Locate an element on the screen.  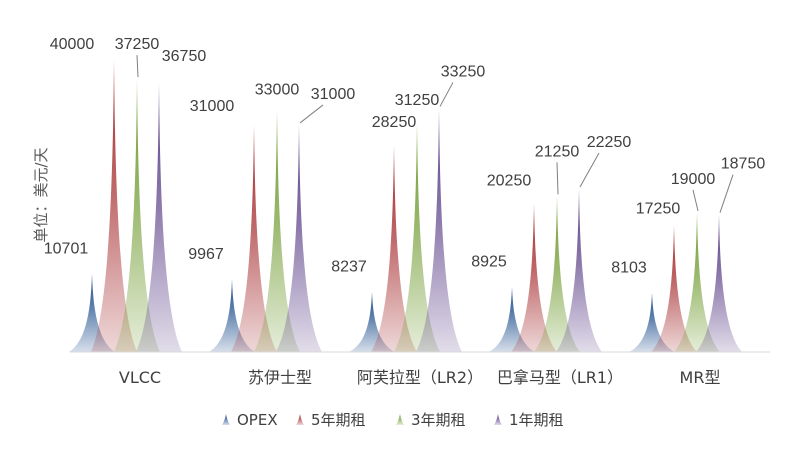
category-label-3: 巴拿马型（LR1） is located at coordinates (560, 377).